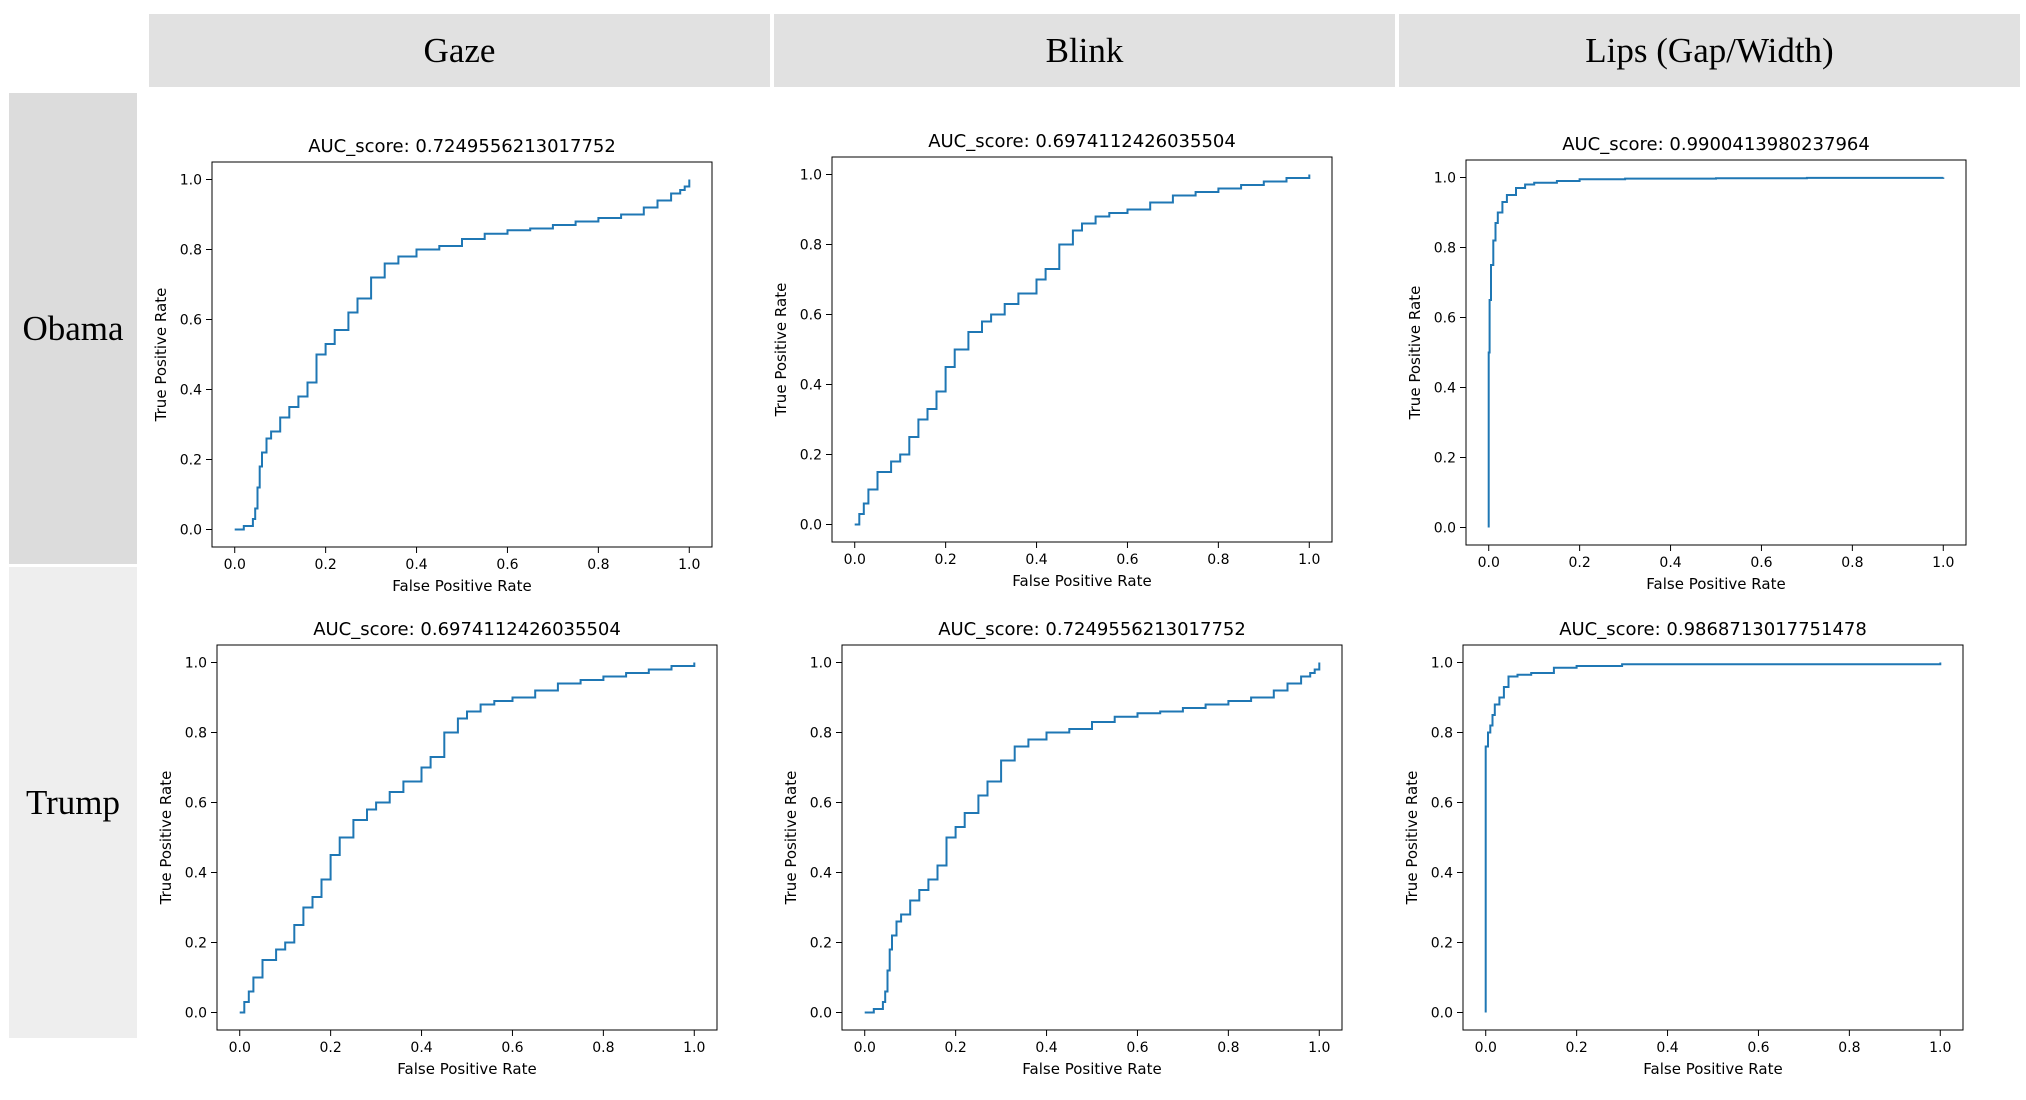  I want to click on column-header-gaze: Gaze, so click(459, 50).